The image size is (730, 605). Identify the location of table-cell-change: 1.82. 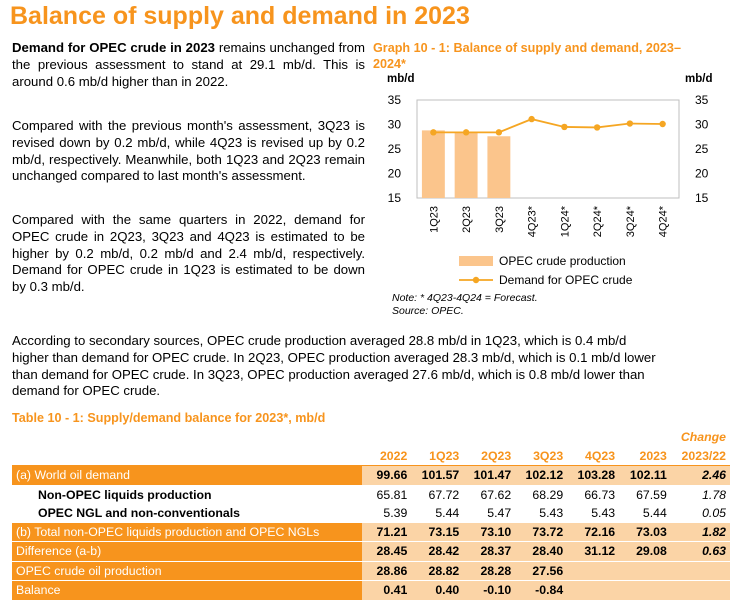
(700, 532).